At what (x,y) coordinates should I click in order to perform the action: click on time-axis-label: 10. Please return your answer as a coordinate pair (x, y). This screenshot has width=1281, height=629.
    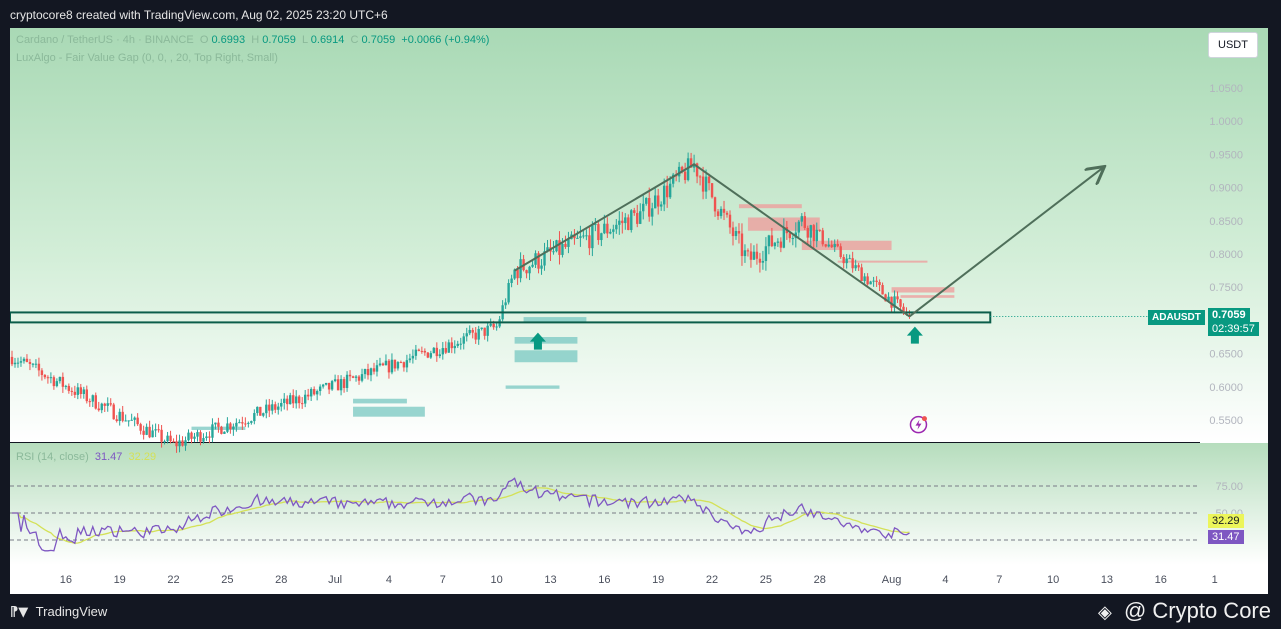
    Looking at the image, I should click on (1053, 580).